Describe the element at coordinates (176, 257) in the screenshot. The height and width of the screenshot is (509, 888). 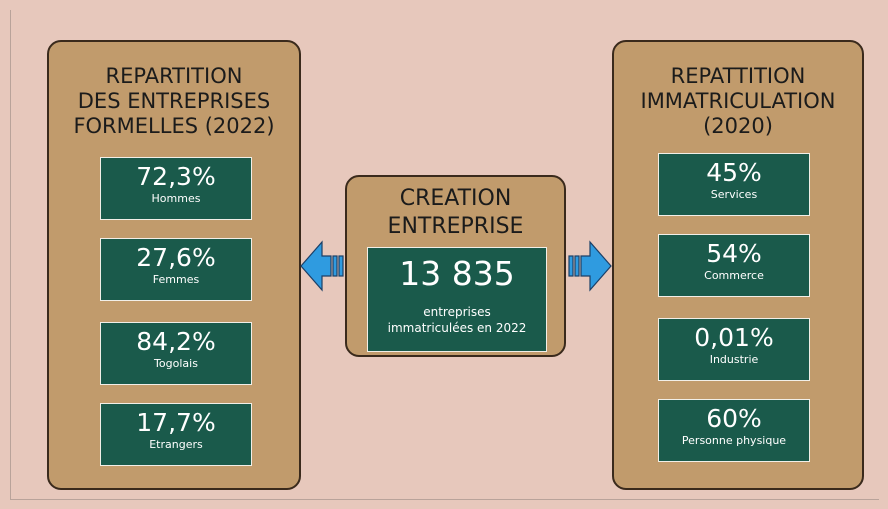
I see `stat-value: 27,6%` at that location.